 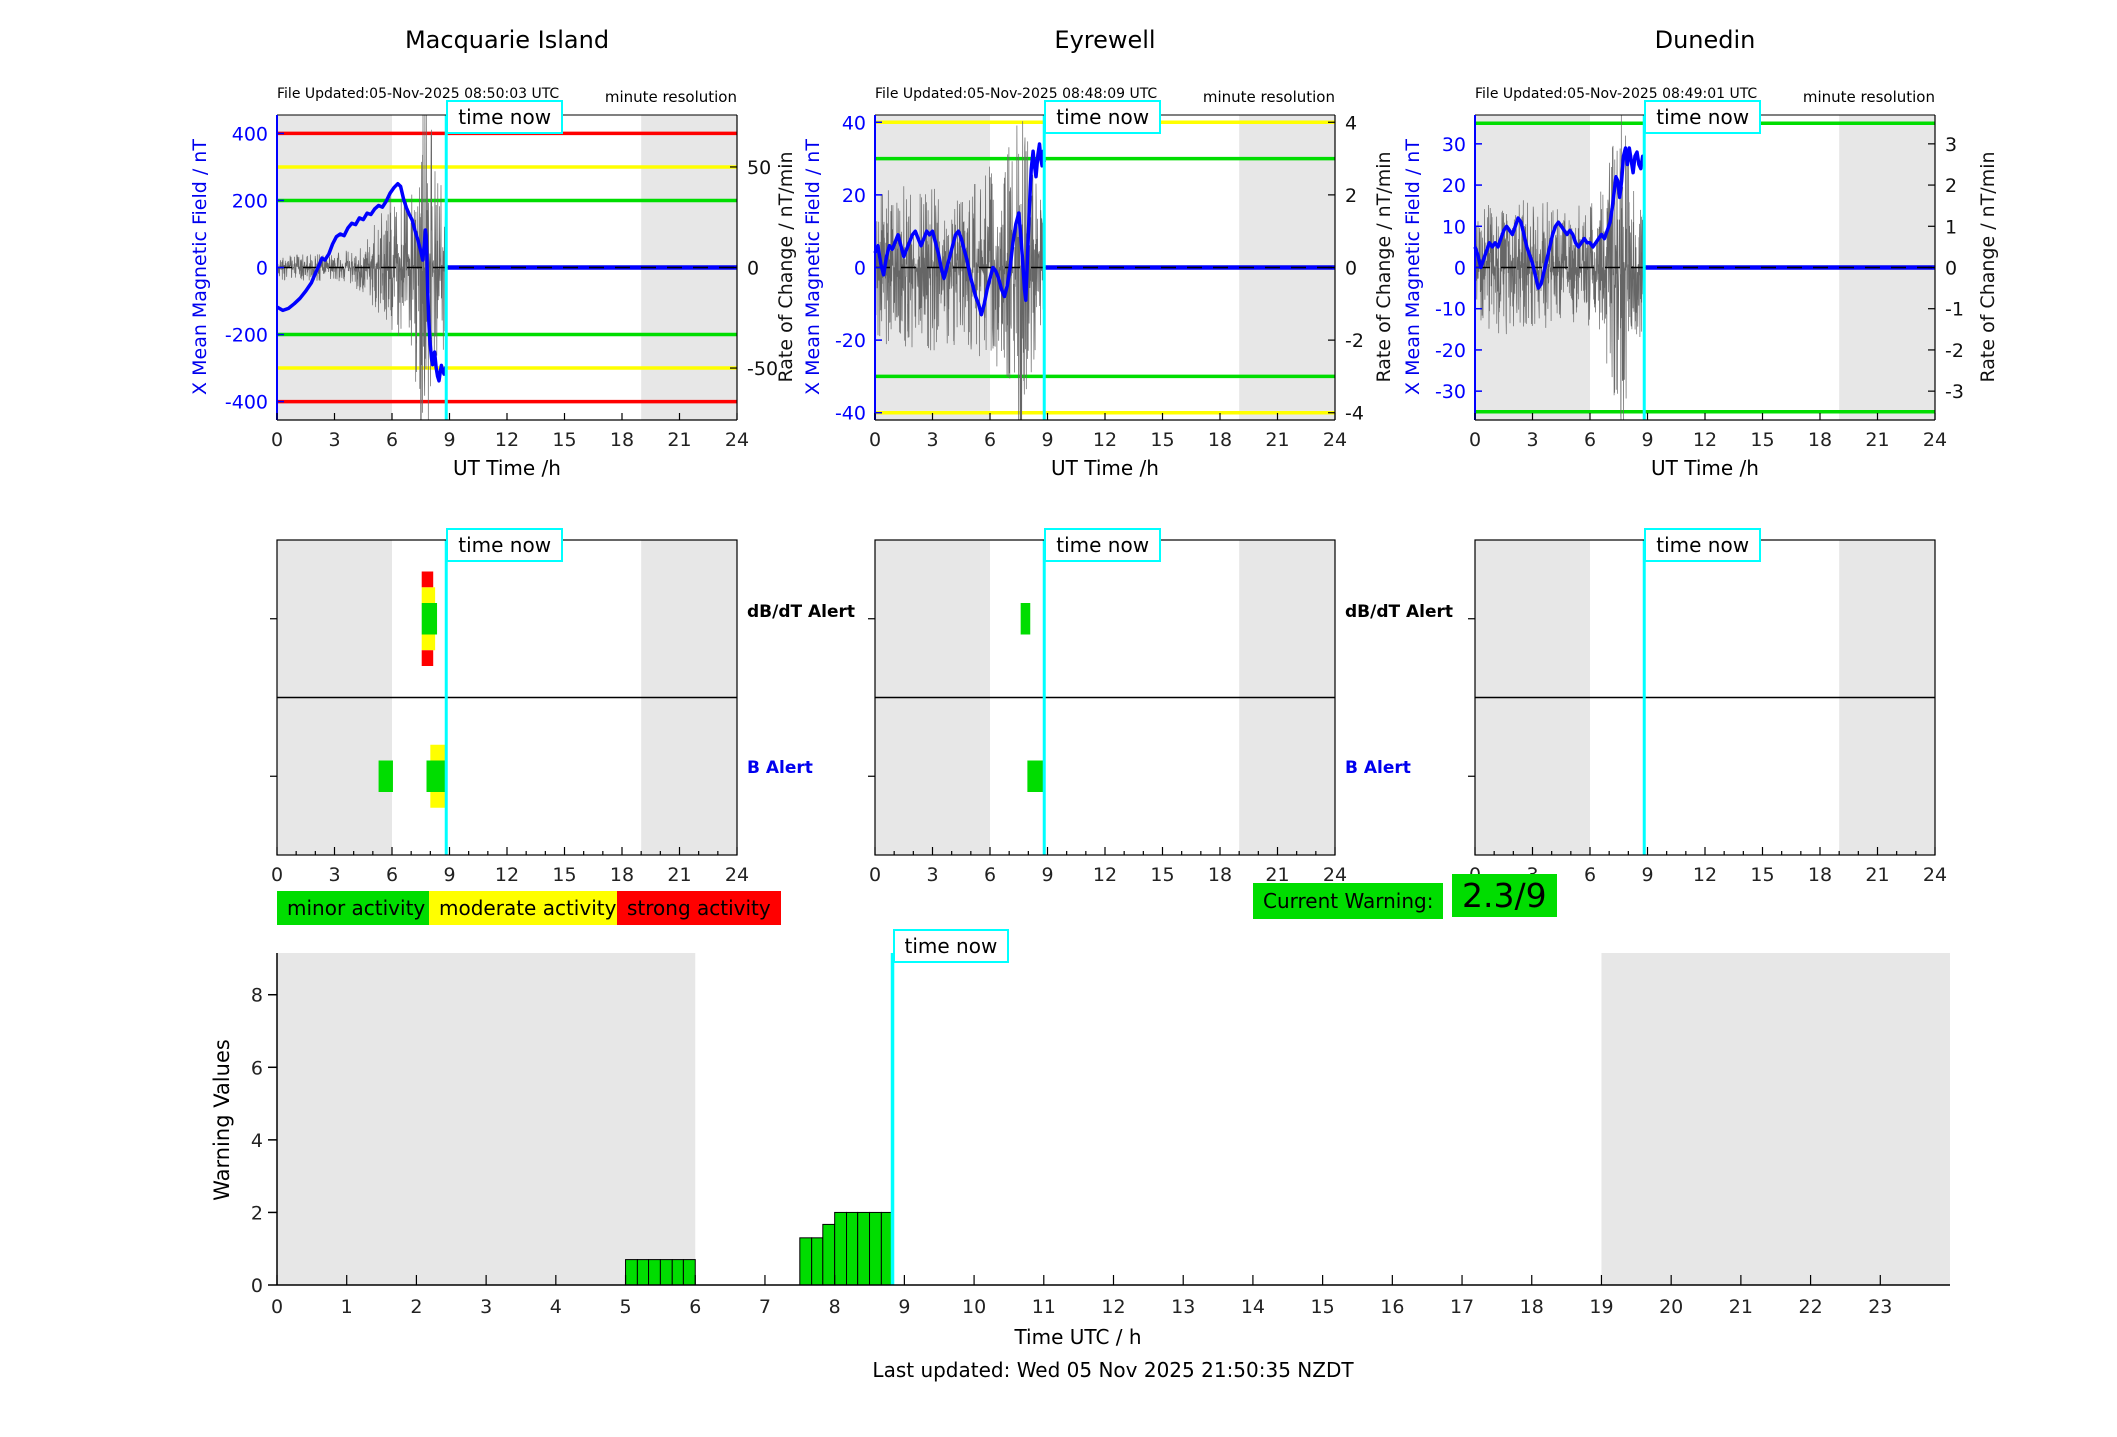 What do you see at coordinates (1954, 392) in the screenshot?
I see `svg-text: -3` at bounding box center [1954, 392].